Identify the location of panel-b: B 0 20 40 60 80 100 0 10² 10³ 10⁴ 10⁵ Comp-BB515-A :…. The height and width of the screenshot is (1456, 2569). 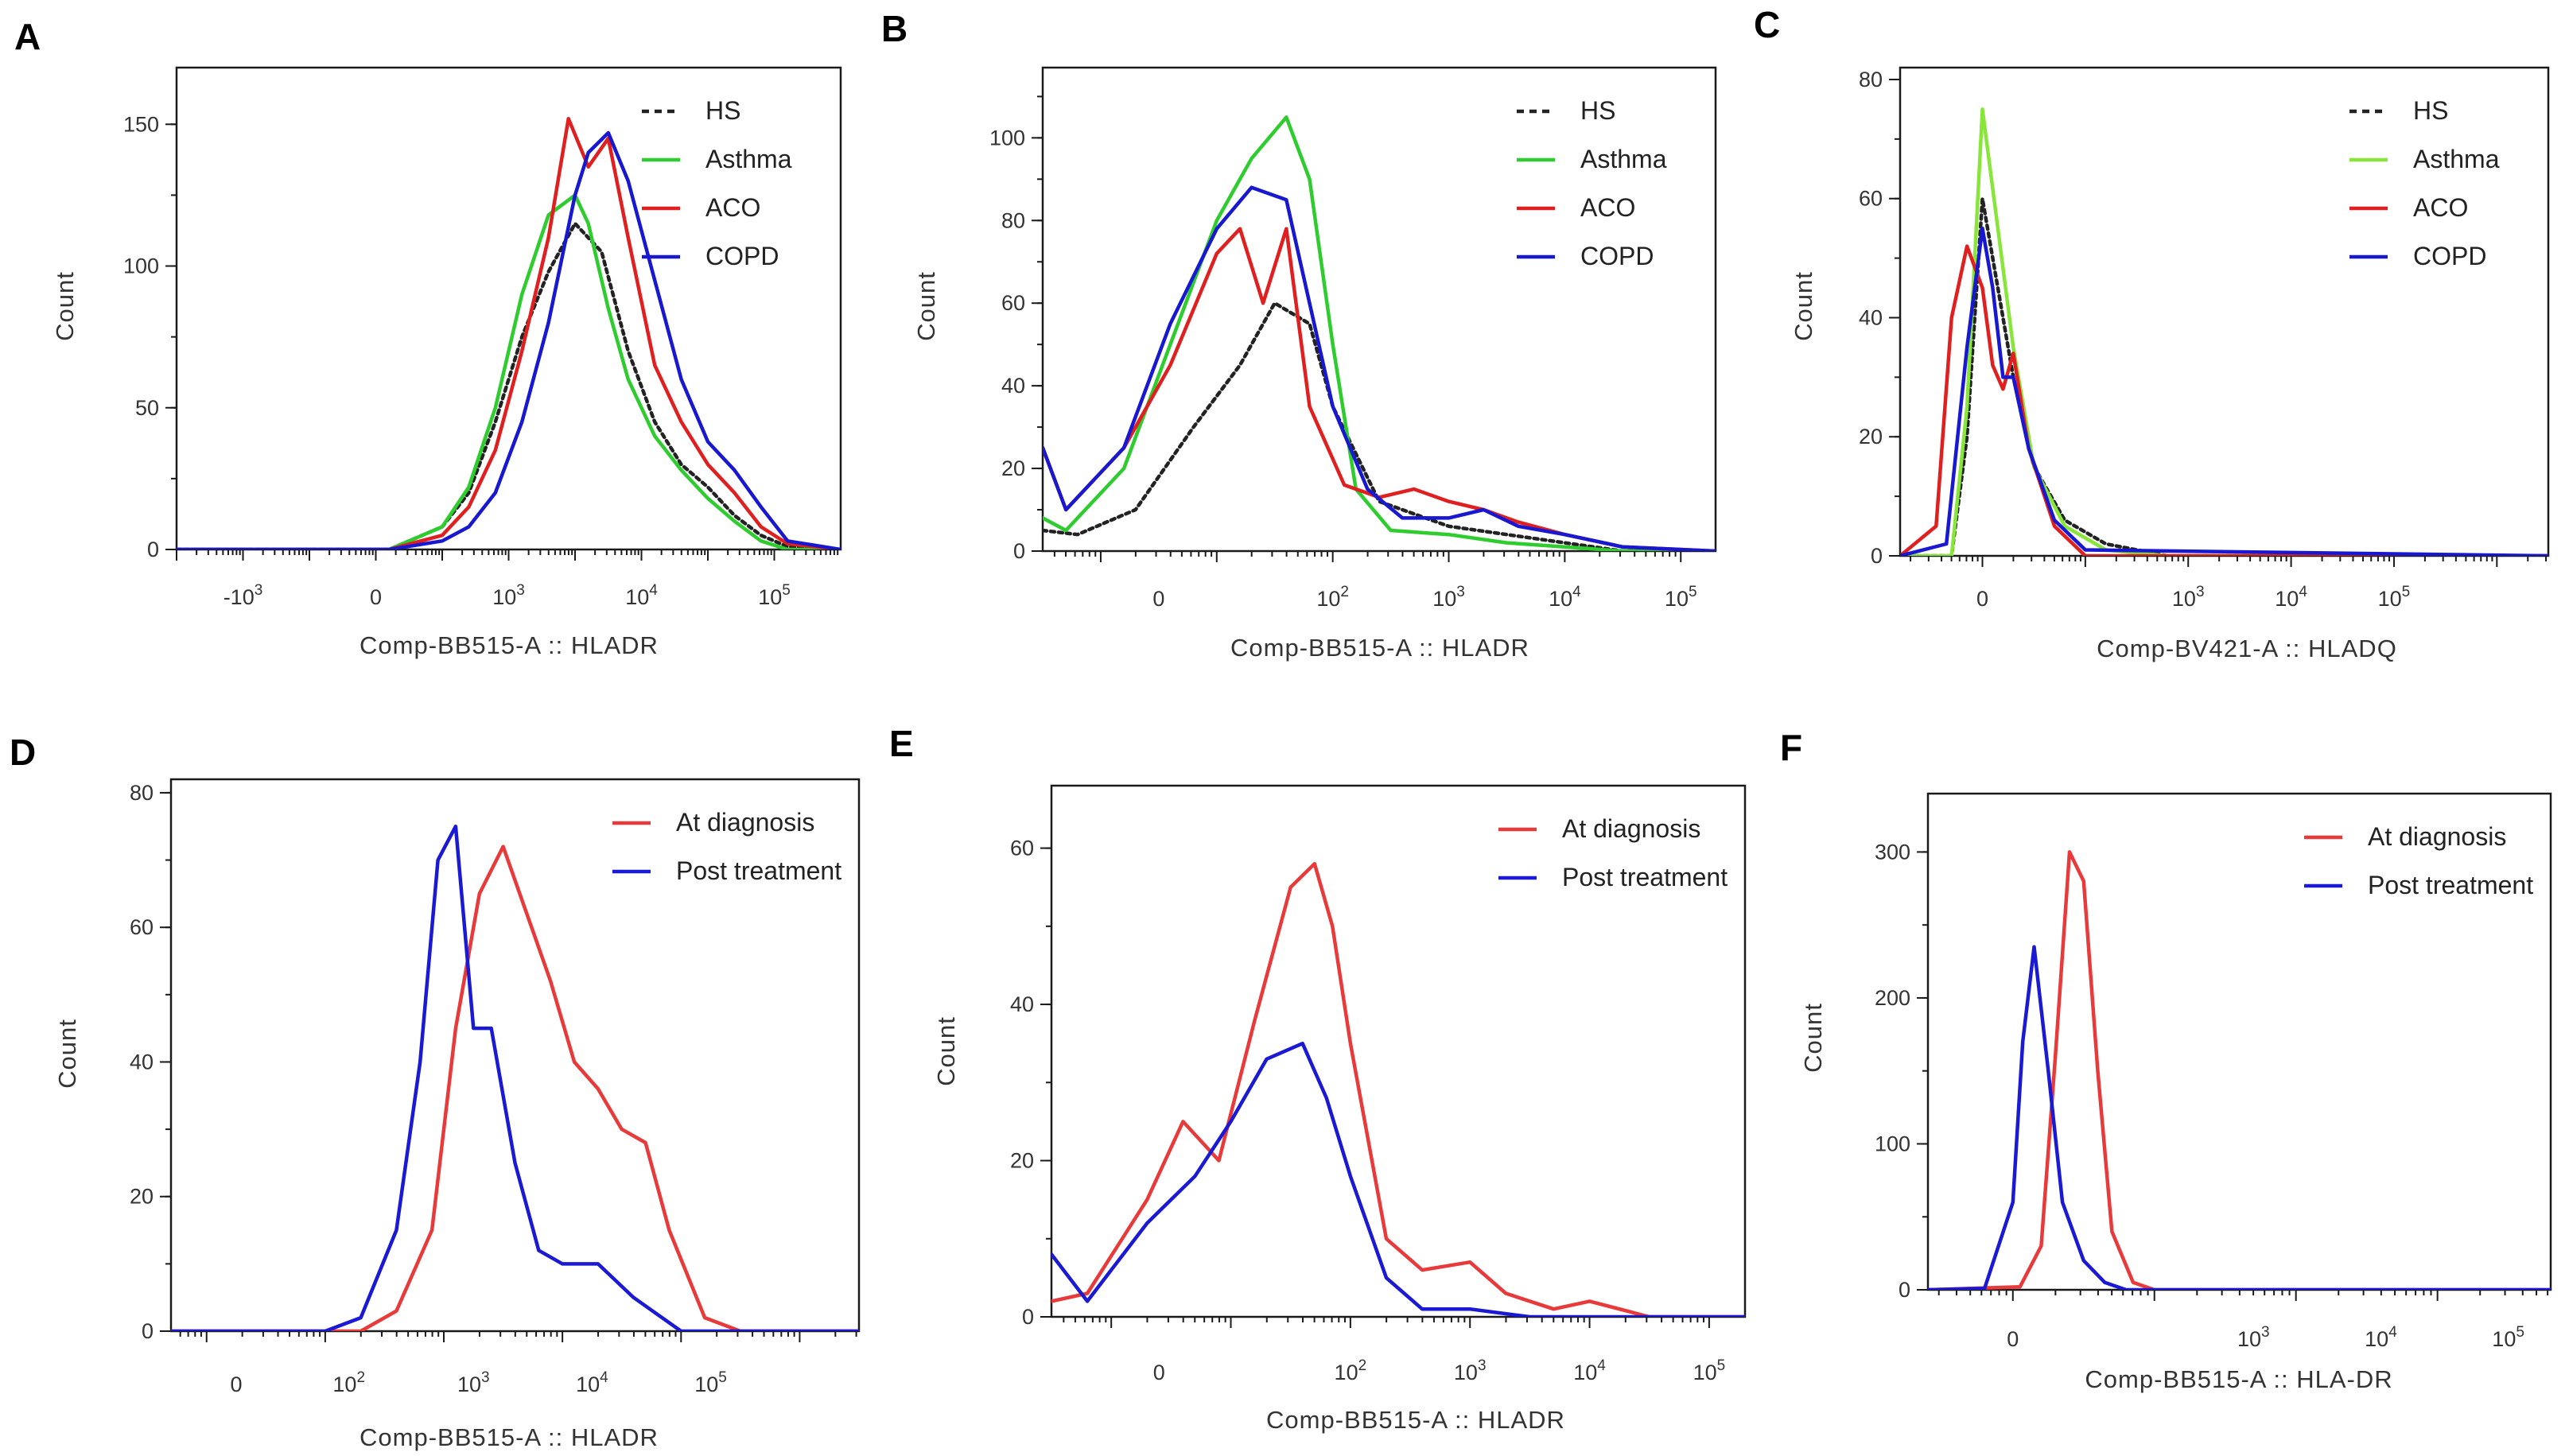
(1299, 335).